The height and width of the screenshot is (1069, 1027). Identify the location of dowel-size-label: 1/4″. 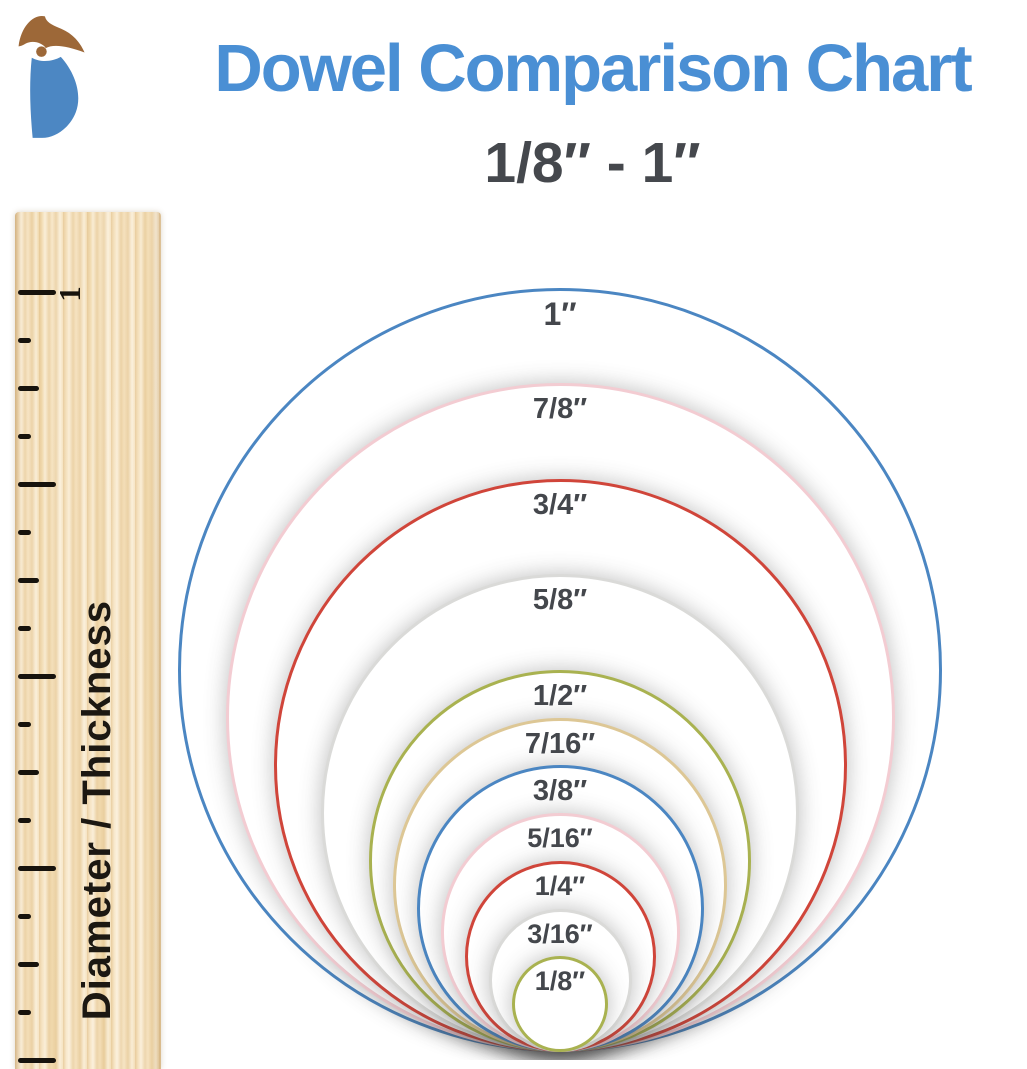
(560, 886).